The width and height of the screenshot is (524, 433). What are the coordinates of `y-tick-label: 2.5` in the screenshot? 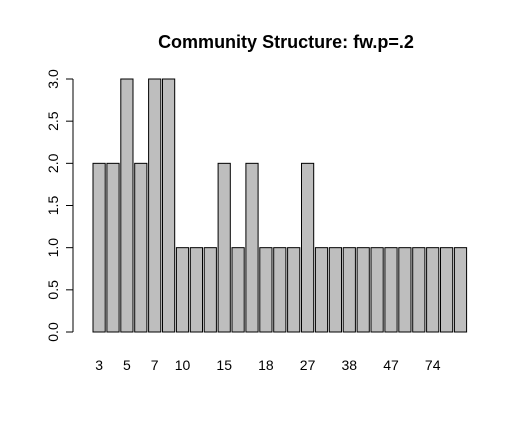 It's located at (53, 121).